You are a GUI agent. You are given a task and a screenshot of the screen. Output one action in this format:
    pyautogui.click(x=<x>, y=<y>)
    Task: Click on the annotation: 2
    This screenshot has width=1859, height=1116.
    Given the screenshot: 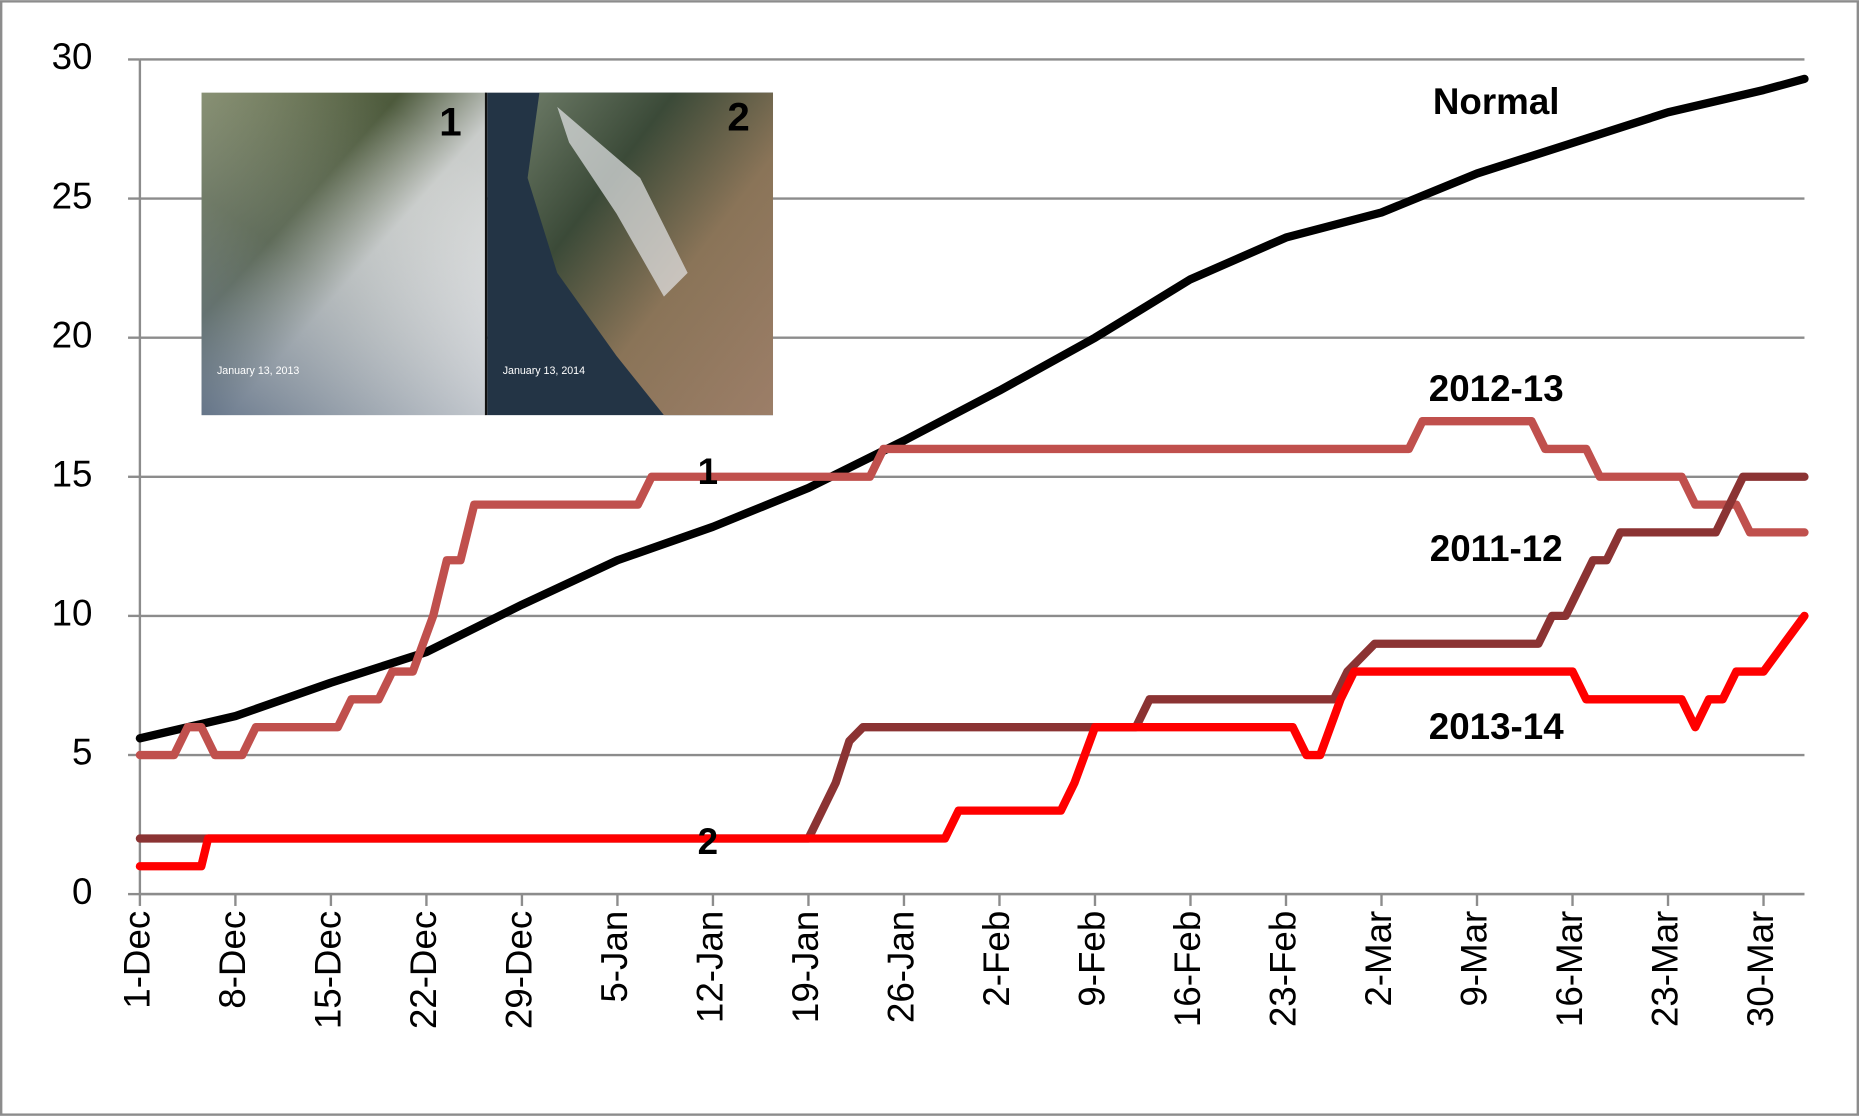 What is the action you would take?
    pyautogui.click(x=708, y=841)
    